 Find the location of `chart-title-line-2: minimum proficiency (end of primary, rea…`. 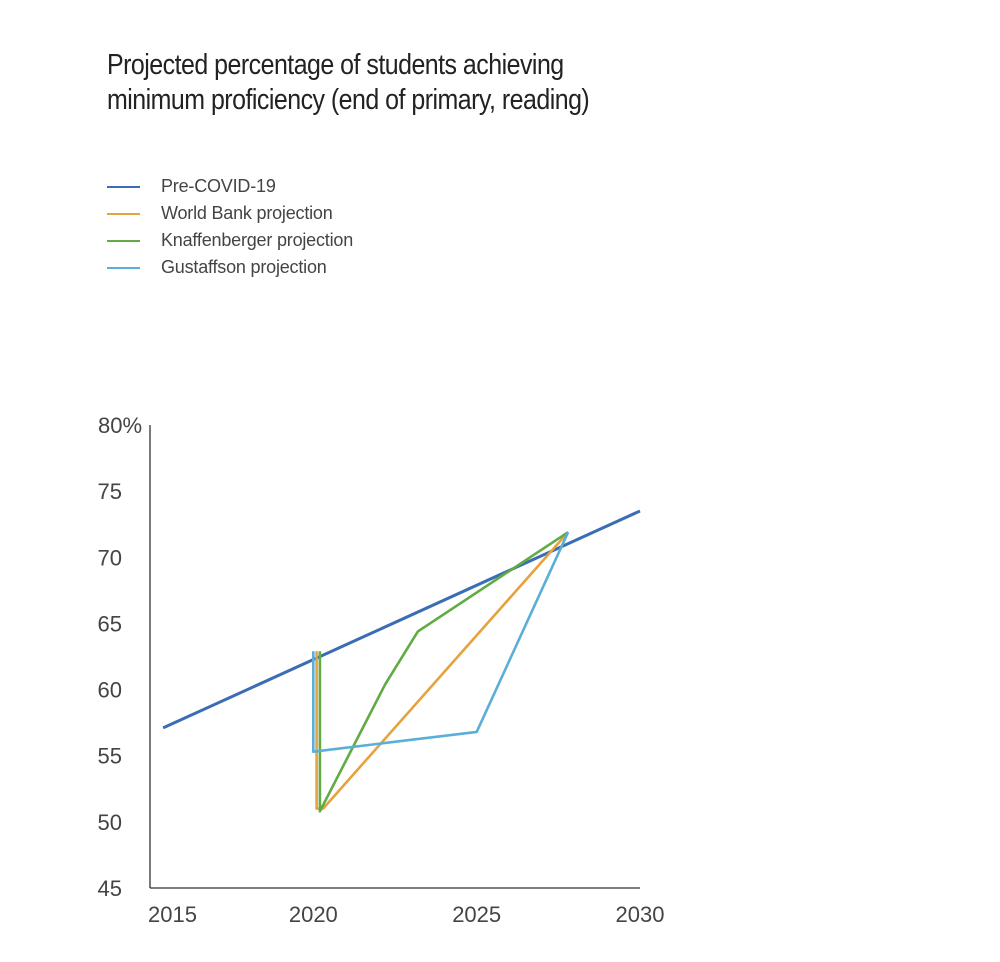

chart-title-line-2: minimum proficiency (end of primary, rea… is located at coordinates (348, 100).